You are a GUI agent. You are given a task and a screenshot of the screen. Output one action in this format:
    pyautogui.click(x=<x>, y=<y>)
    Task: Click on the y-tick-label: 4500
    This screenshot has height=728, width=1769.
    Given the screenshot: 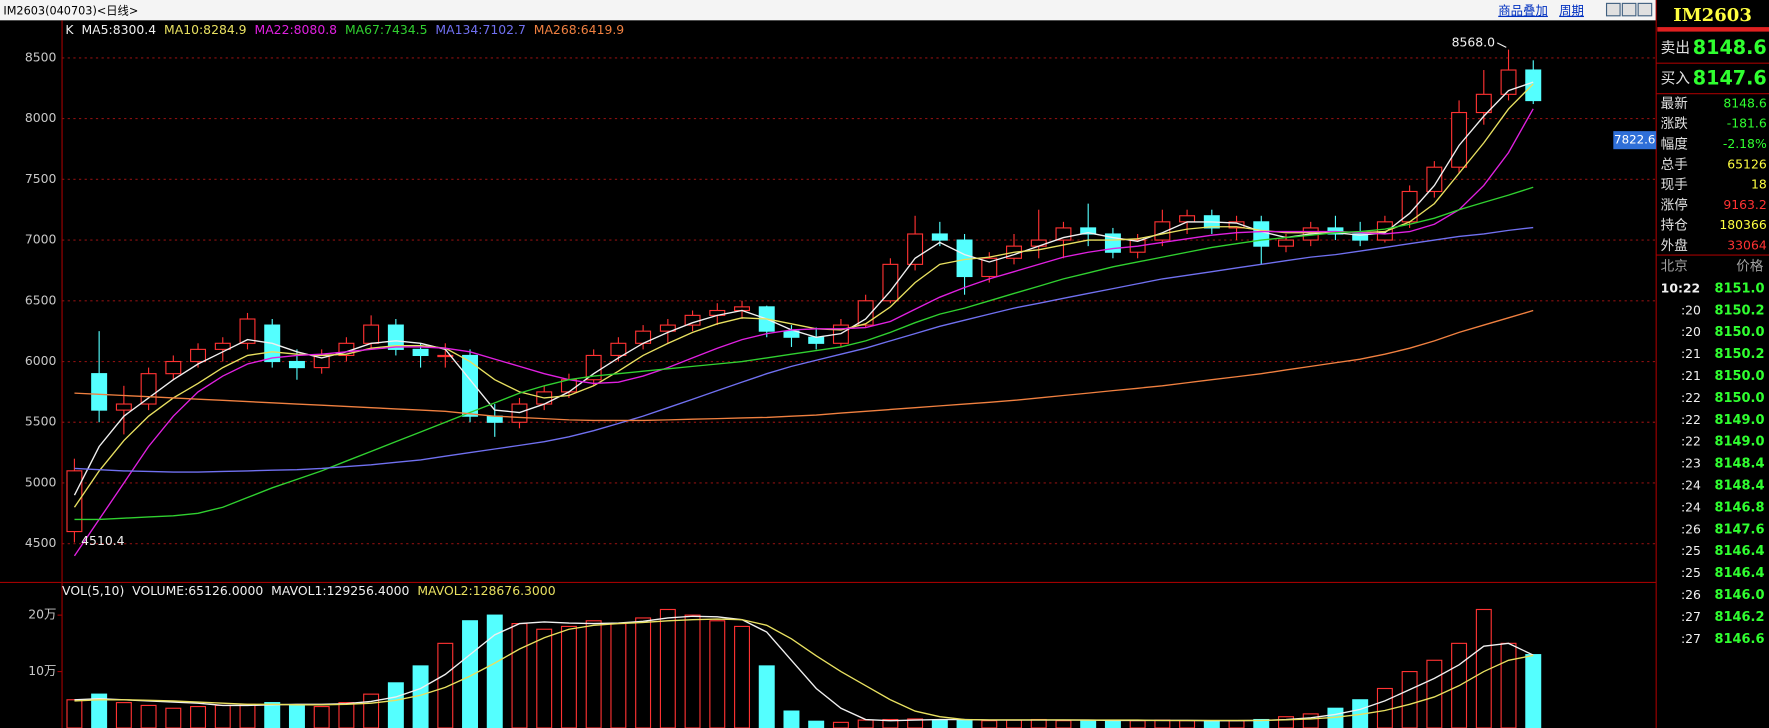 What is the action you would take?
    pyautogui.click(x=41, y=542)
    